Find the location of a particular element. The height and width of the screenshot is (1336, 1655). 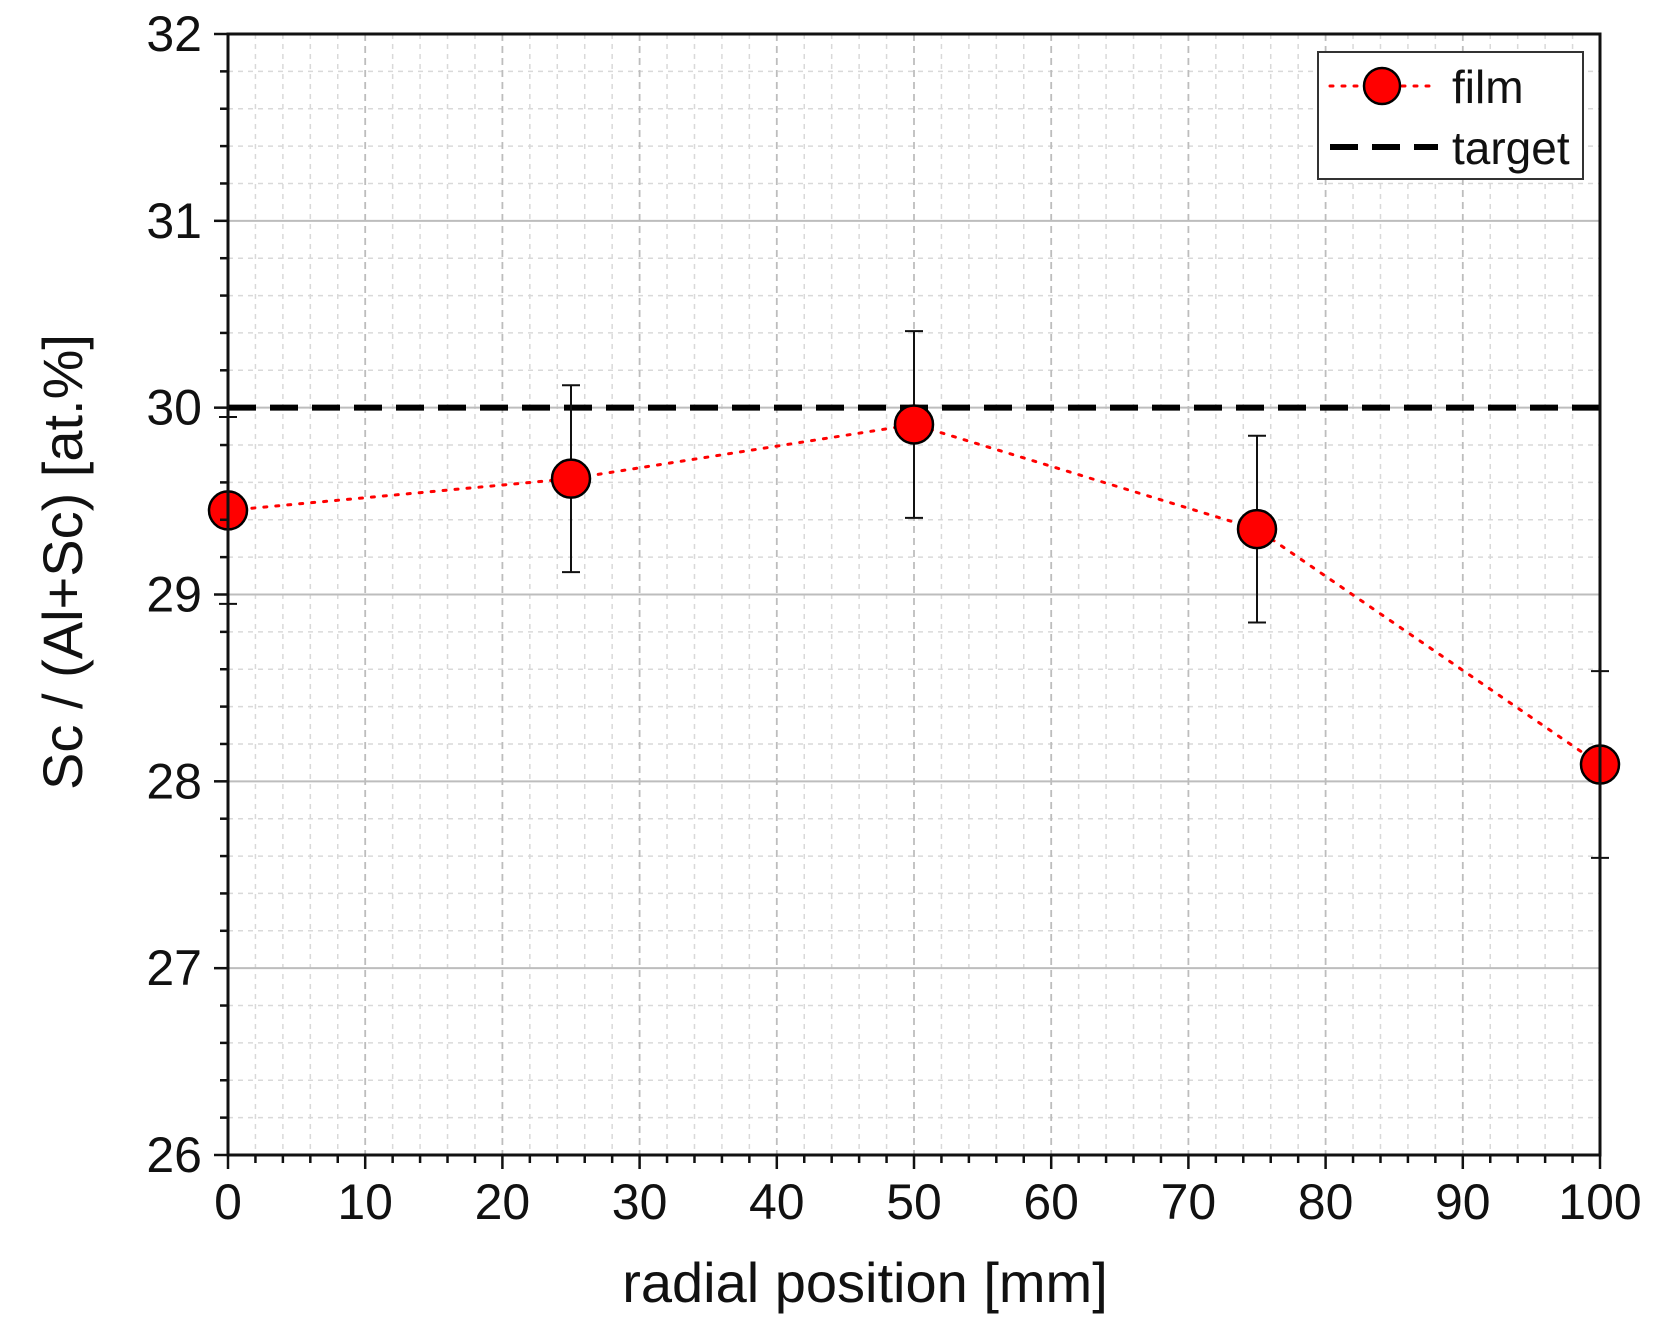

x-tick-label: 40 is located at coordinates (777, 1202).